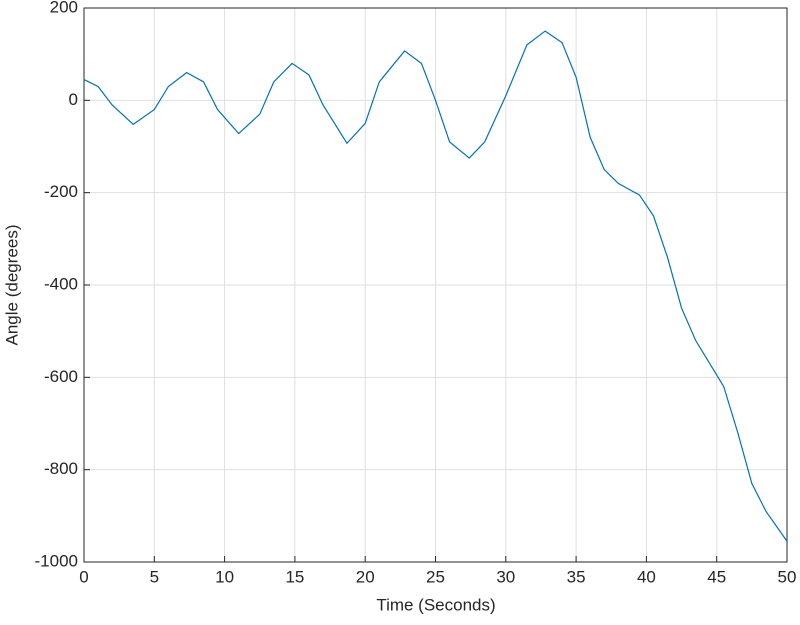  What do you see at coordinates (73, 99) in the screenshot?
I see `y-tick-label: 0` at bounding box center [73, 99].